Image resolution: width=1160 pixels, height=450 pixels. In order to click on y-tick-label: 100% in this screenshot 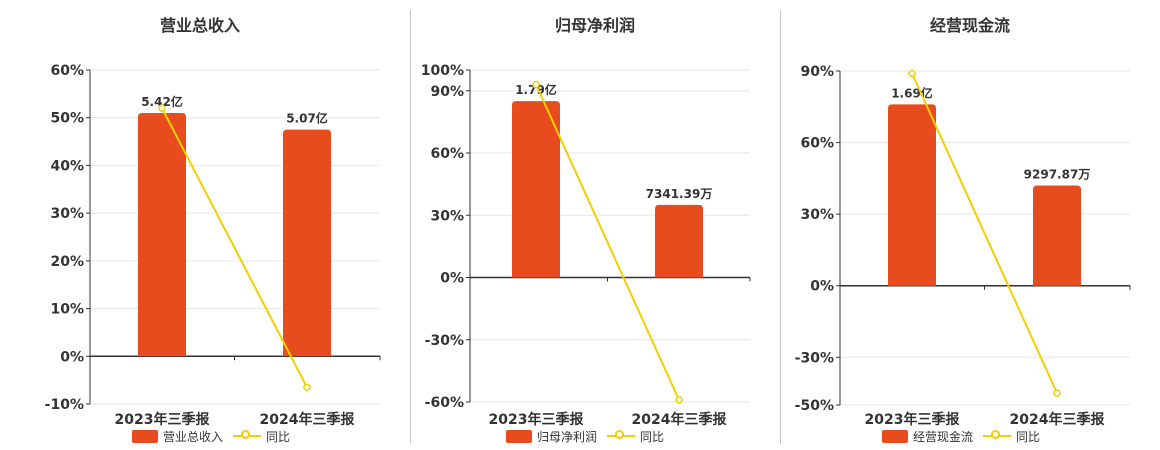, I will do `click(442, 71)`.